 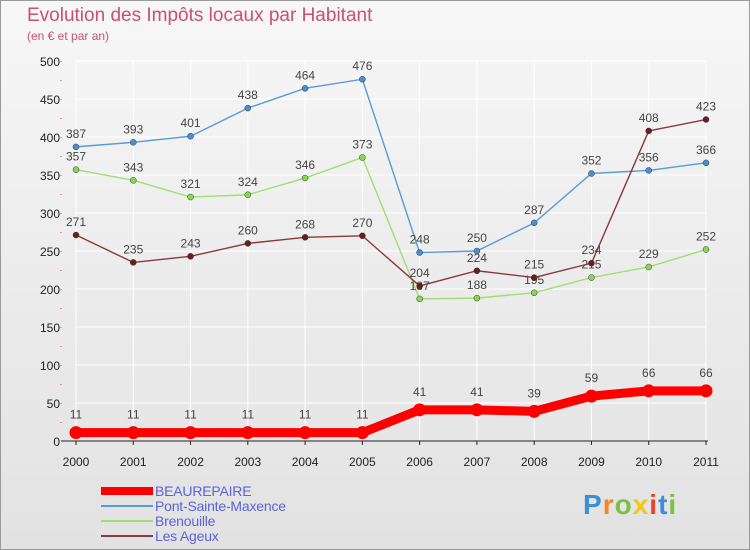 I want to click on data-label: 346, so click(x=305, y=165).